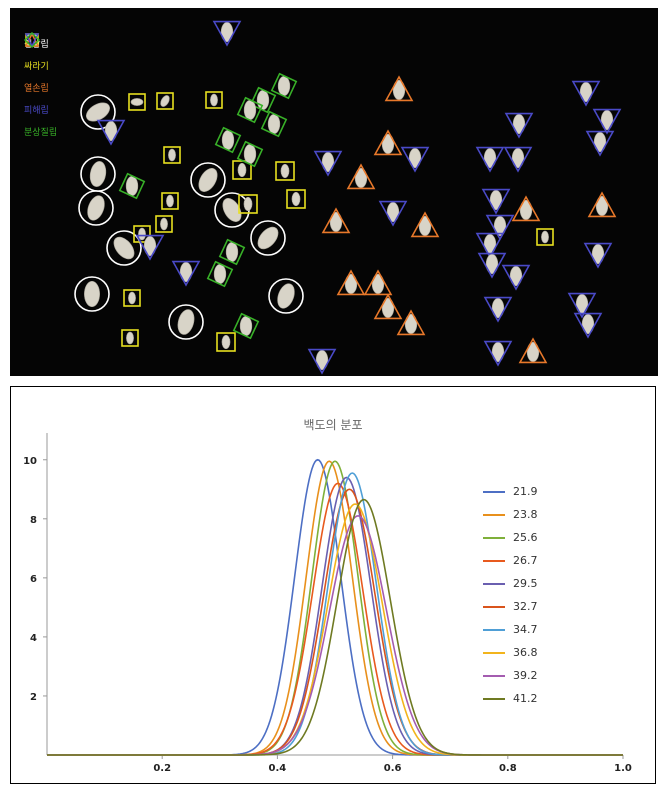 This screenshot has width=666, height=790. Describe the element at coordinates (510, 675) in the screenshot. I see `legend-item: 39.2` at that location.